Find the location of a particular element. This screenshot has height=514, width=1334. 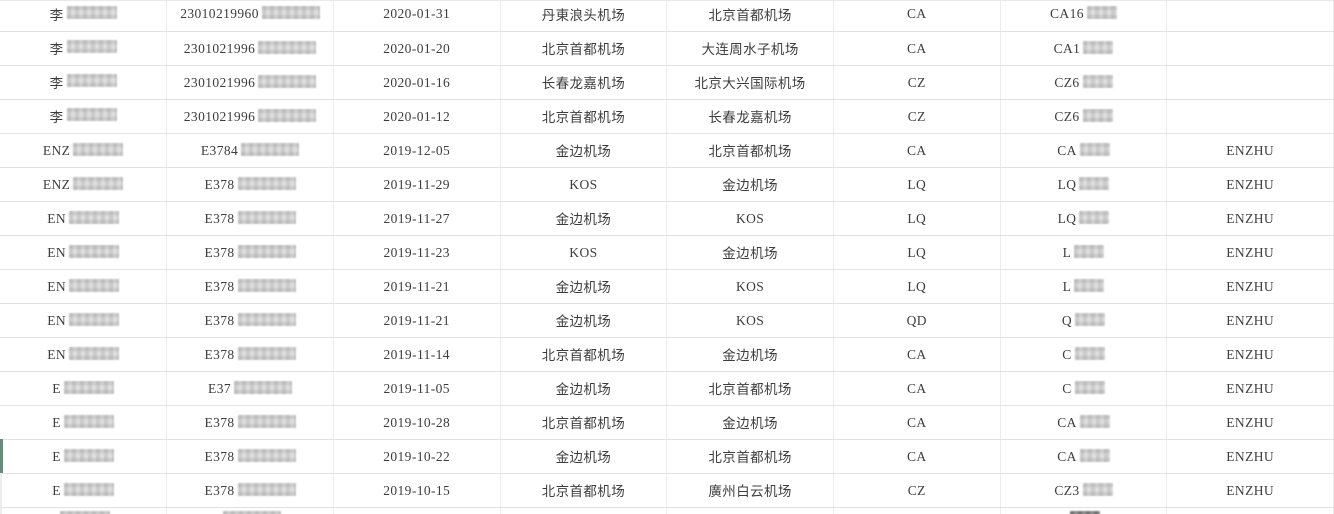

arrival-cell: 北京大兴国际机场 is located at coordinates (750, 82).